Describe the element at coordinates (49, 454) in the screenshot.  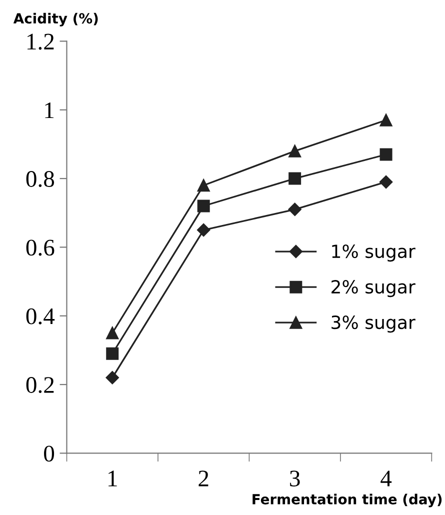
I see `y-tick-label: 0` at that location.